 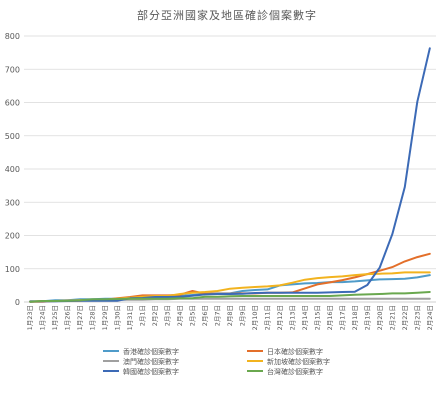 I want to click on x-tick-label: 2月16日, so click(x=330, y=317).